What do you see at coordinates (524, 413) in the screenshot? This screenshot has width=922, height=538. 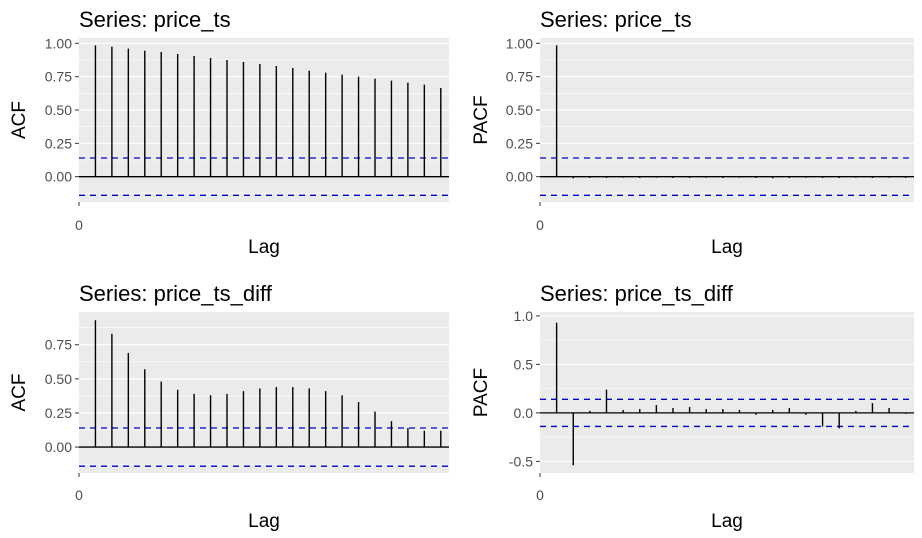 I see `y-tick-label: 0.0` at bounding box center [524, 413].